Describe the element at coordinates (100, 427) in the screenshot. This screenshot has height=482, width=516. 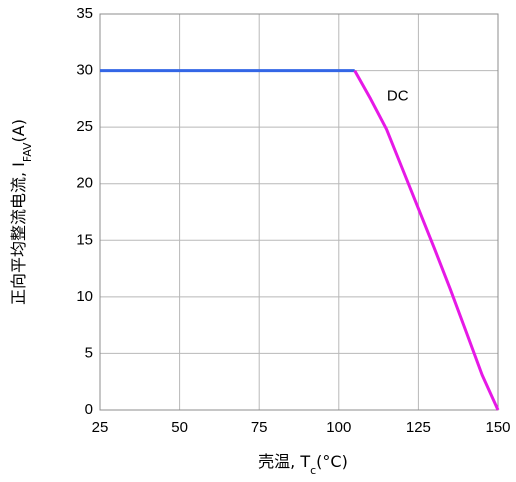
I see `x-tick-label: 25` at that location.